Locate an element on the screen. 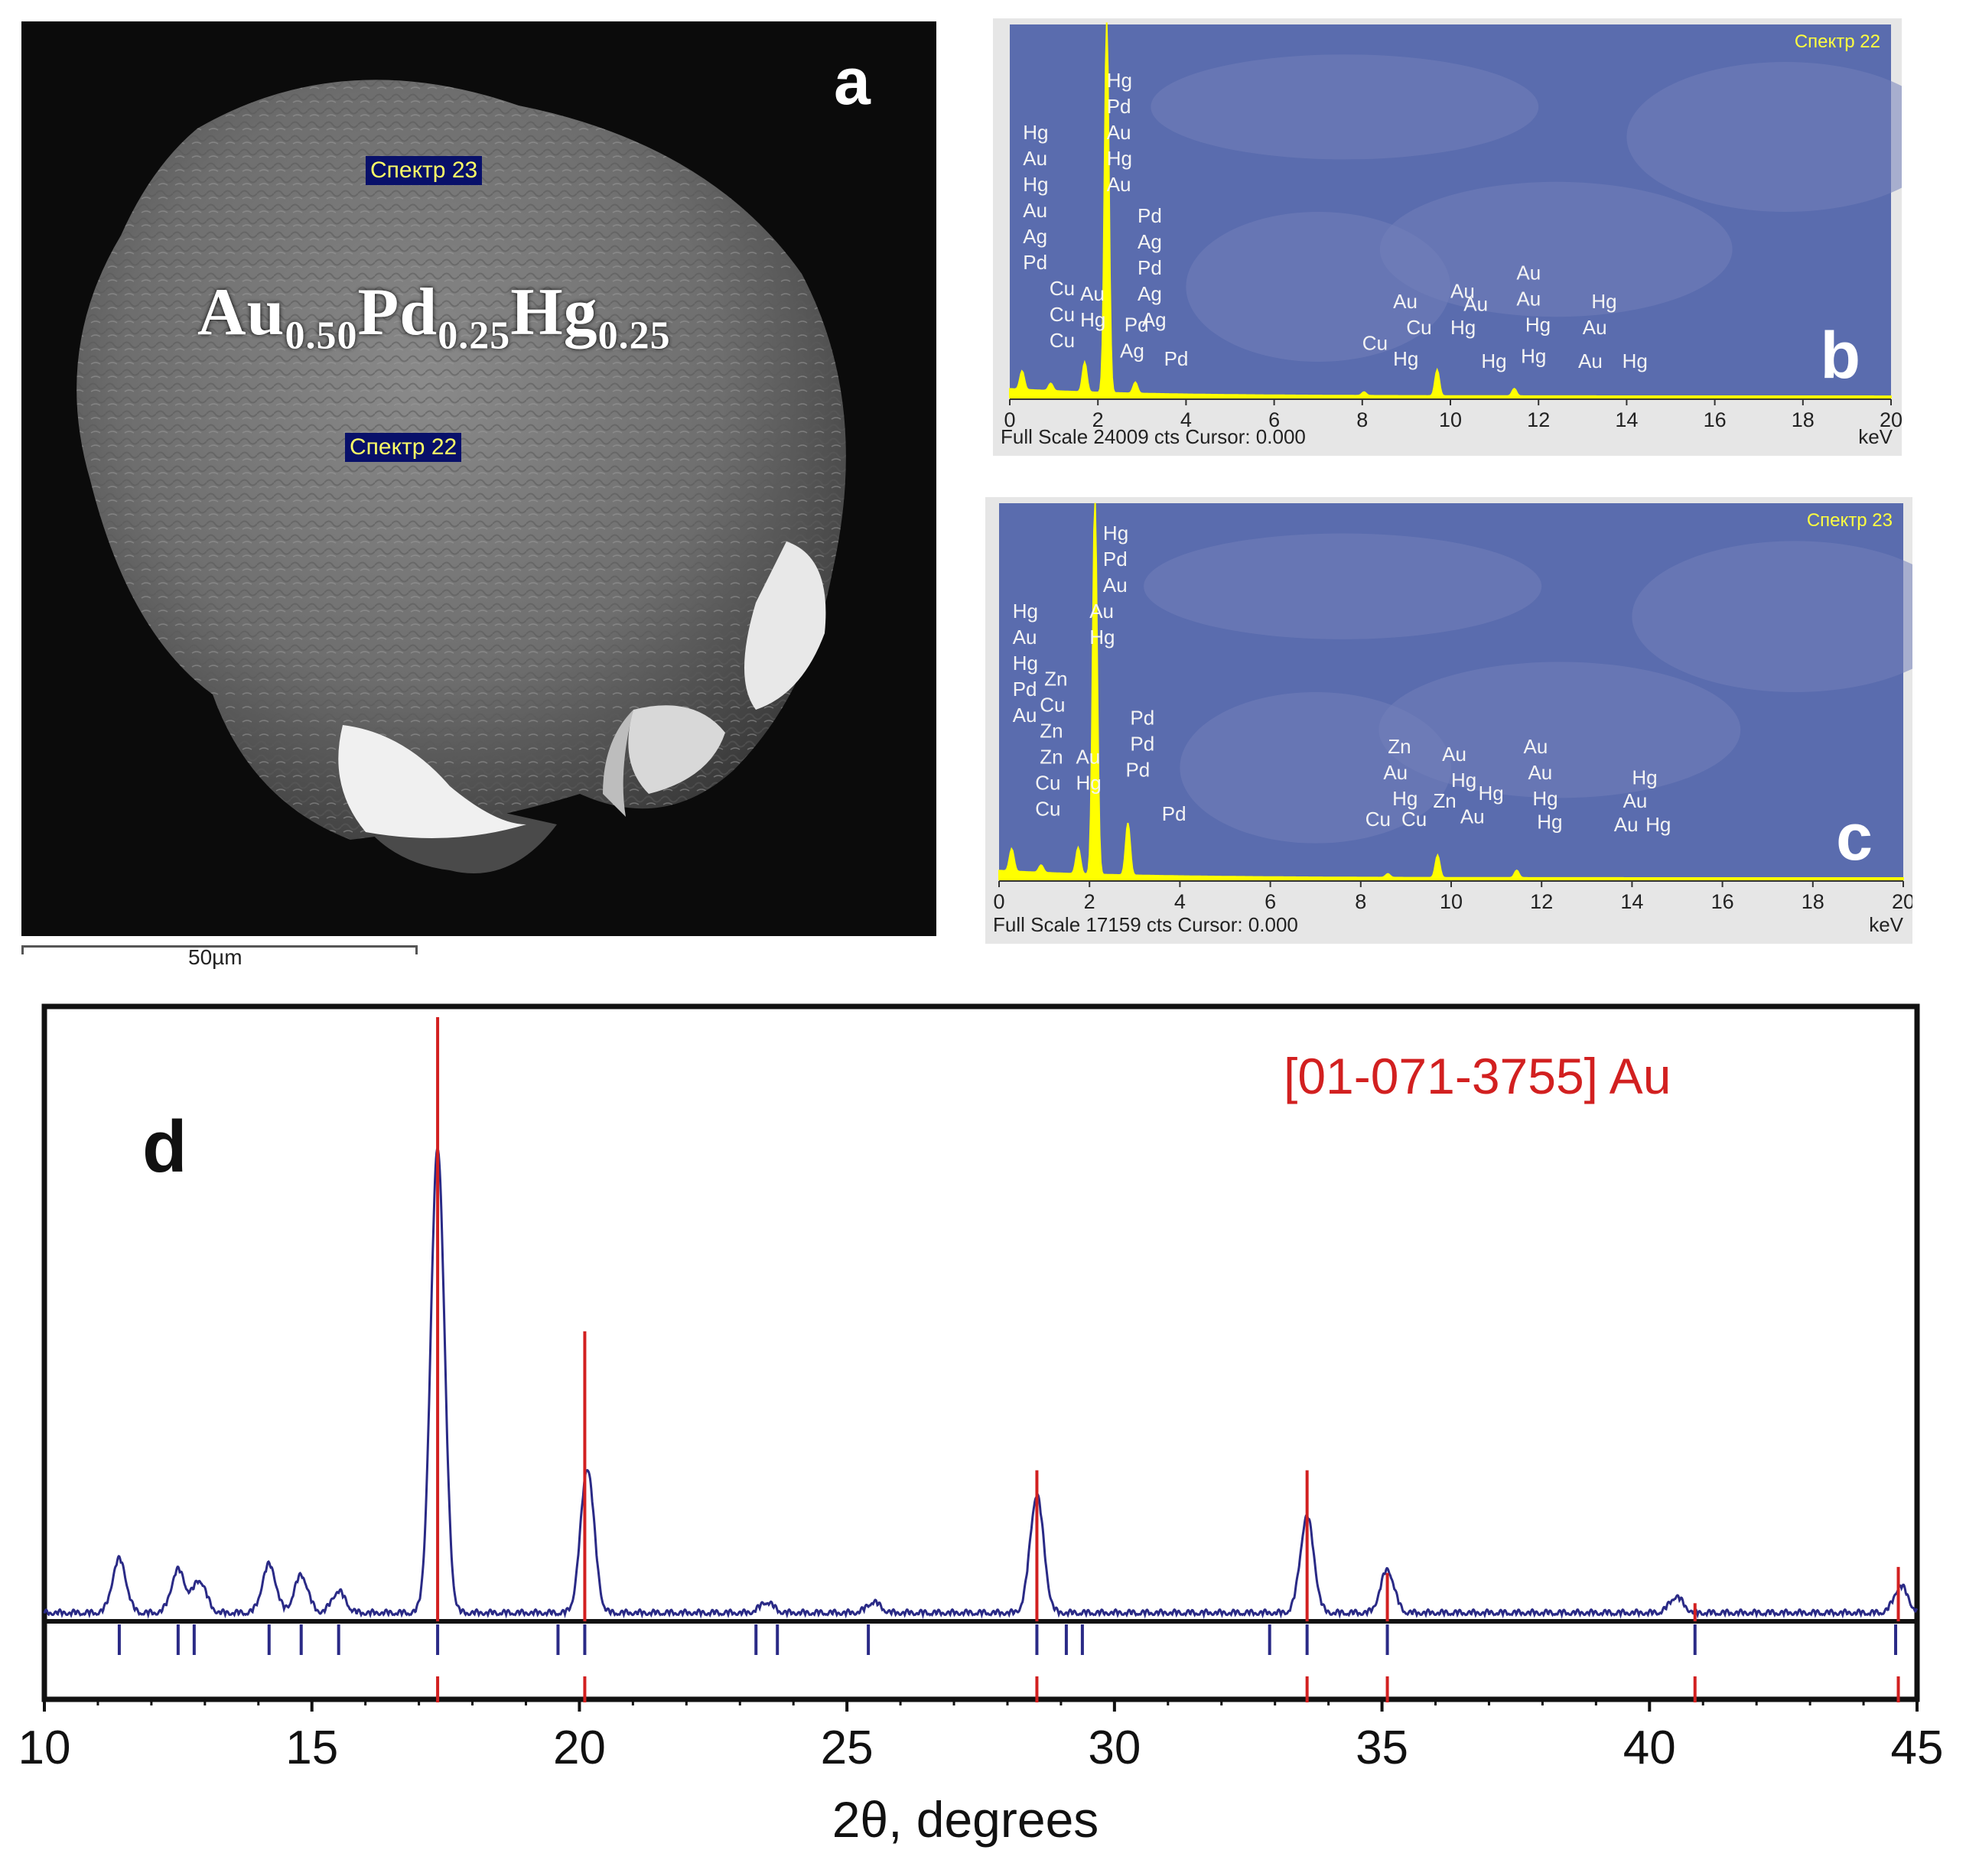  xrd-x-tick-label: 20 is located at coordinates (579, 1748).